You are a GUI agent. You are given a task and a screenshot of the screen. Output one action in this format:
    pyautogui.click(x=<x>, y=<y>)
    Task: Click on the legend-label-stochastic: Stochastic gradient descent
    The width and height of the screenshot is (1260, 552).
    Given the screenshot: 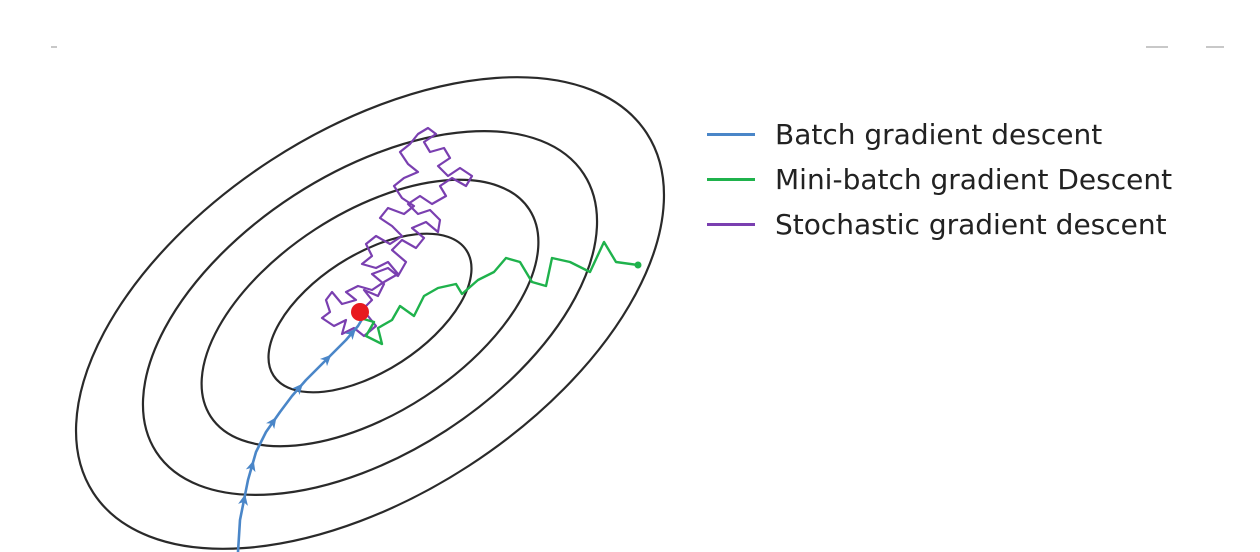 What is the action you would take?
    pyautogui.click(x=971, y=224)
    